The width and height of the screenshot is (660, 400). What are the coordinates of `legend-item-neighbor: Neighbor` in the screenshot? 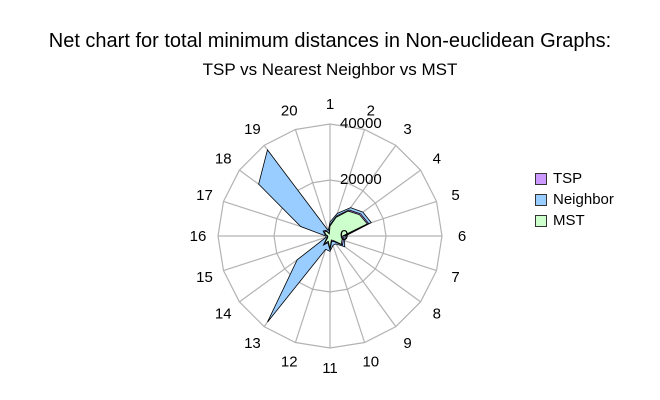 It's located at (574, 199).